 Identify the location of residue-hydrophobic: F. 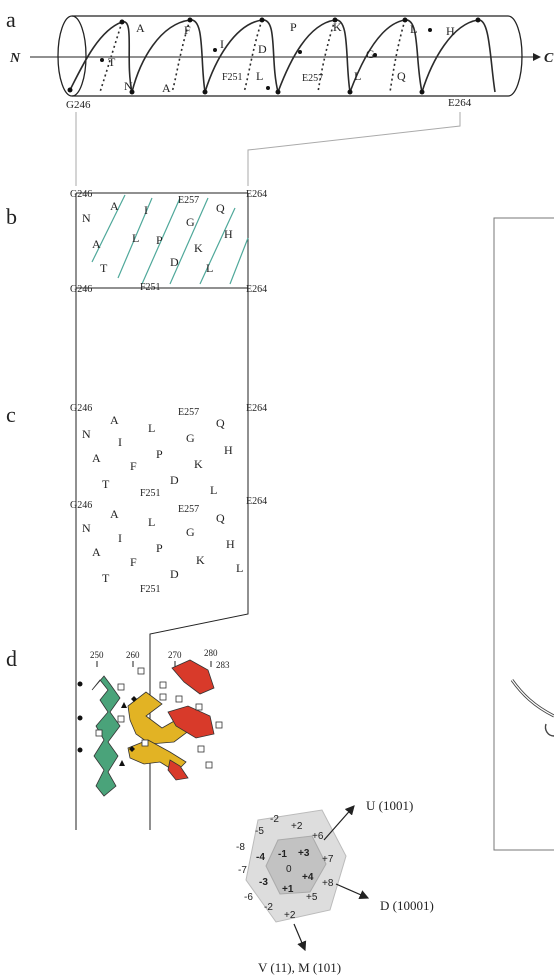
(187, 30).